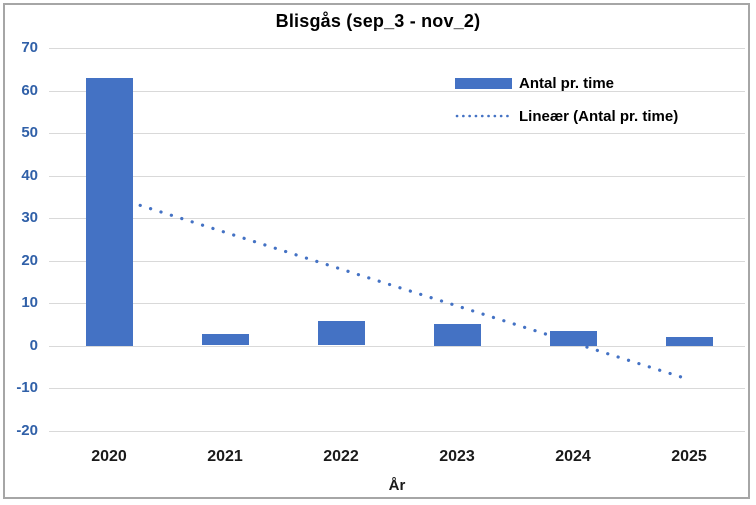 The image size is (756, 505). Describe the element at coordinates (483, 116) in the screenshot. I see `legend-dotted-line-icon` at that location.